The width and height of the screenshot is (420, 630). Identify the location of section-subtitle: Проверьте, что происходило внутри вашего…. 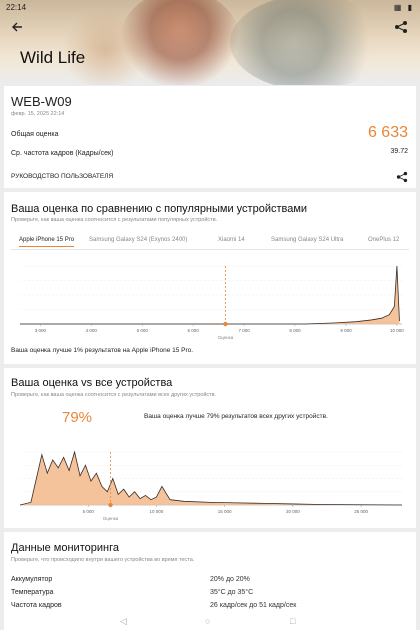
(103, 560).